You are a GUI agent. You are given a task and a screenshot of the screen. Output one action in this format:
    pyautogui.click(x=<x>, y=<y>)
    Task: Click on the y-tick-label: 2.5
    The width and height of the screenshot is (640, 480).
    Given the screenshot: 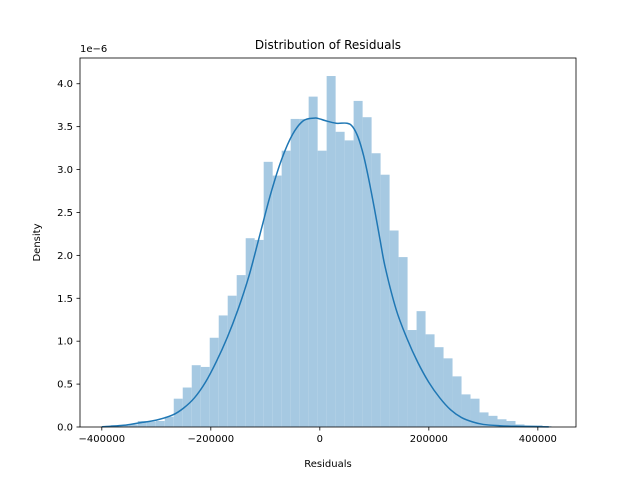 What is the action you would take?
    pyautogui.click(x=65, y=213)
    